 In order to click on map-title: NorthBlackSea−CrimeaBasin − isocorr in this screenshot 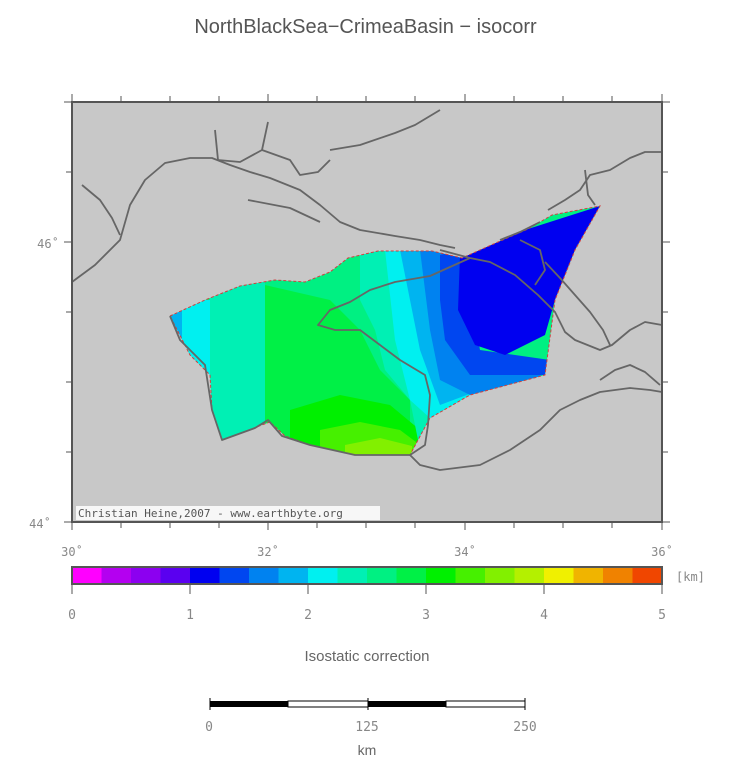, I will do `click(365, 27)`.